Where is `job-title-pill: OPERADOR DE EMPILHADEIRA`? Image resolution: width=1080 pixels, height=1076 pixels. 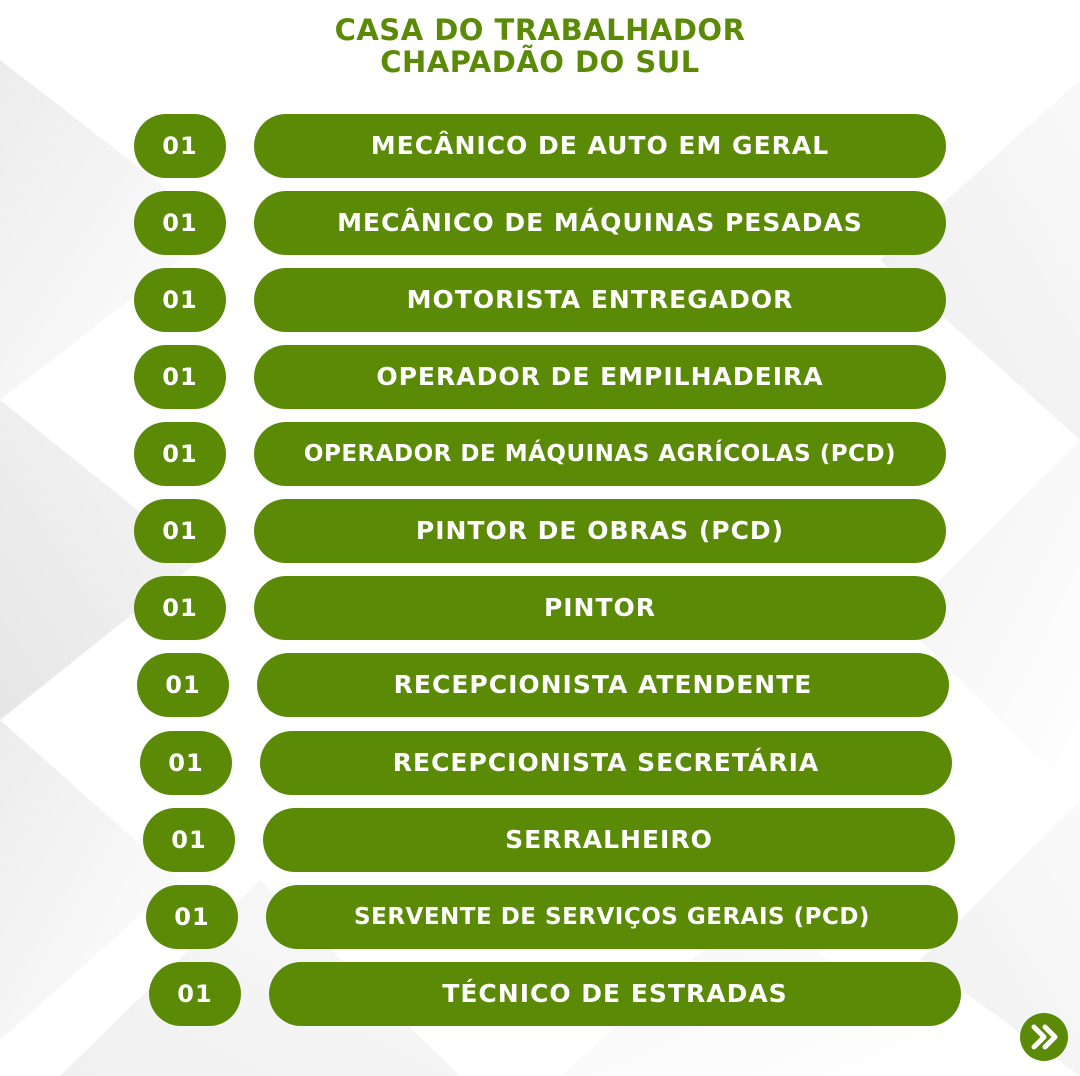
job-title-pill: OPERADOR DE EMPILHADEIRA is located at coordinates (600, 377).